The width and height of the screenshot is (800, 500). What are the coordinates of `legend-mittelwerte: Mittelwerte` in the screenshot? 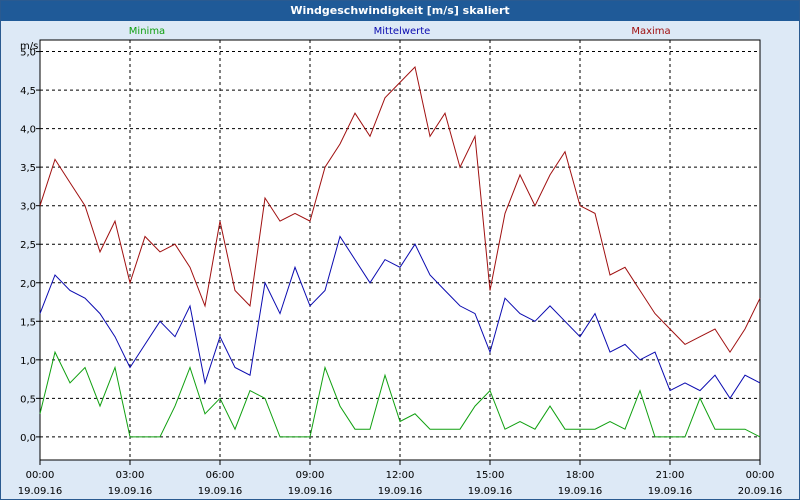 It's located at (402, 31).